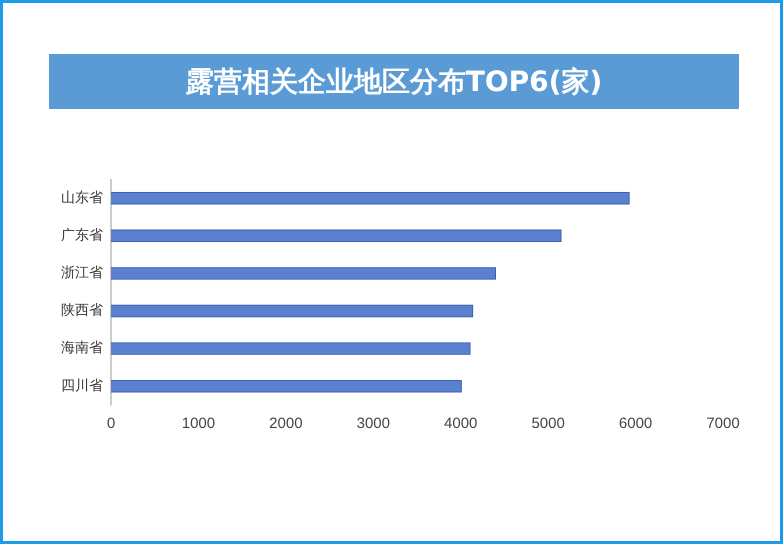 Image resolution: width=783 pixels, height=544 pixels. What do you see at coordinates (199, 423) in the screenshot?
I see `x-tick-label: 1000` at bounding box center [199, 423].